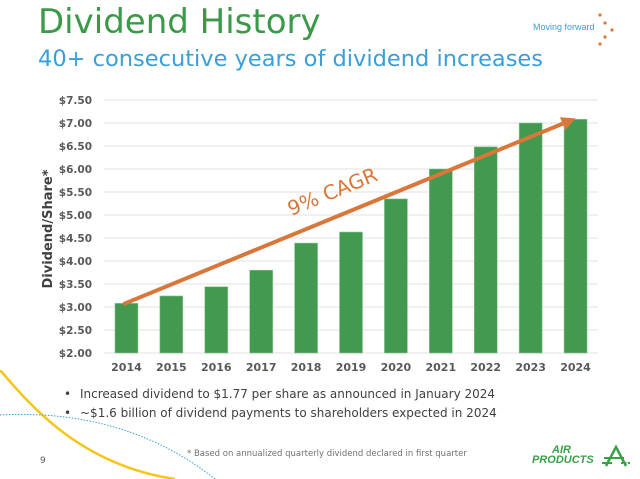 This screenshot has height=479, width=640. I want to click on bar-2019, so click(351, 292).